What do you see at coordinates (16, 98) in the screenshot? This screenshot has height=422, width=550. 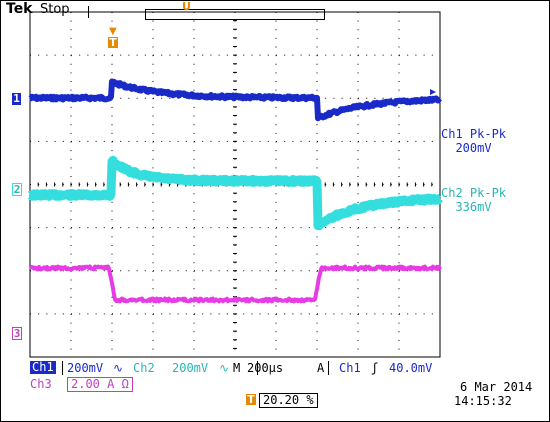 I see `ch1-ground-marker: 1` at bounding box center [16, 98].